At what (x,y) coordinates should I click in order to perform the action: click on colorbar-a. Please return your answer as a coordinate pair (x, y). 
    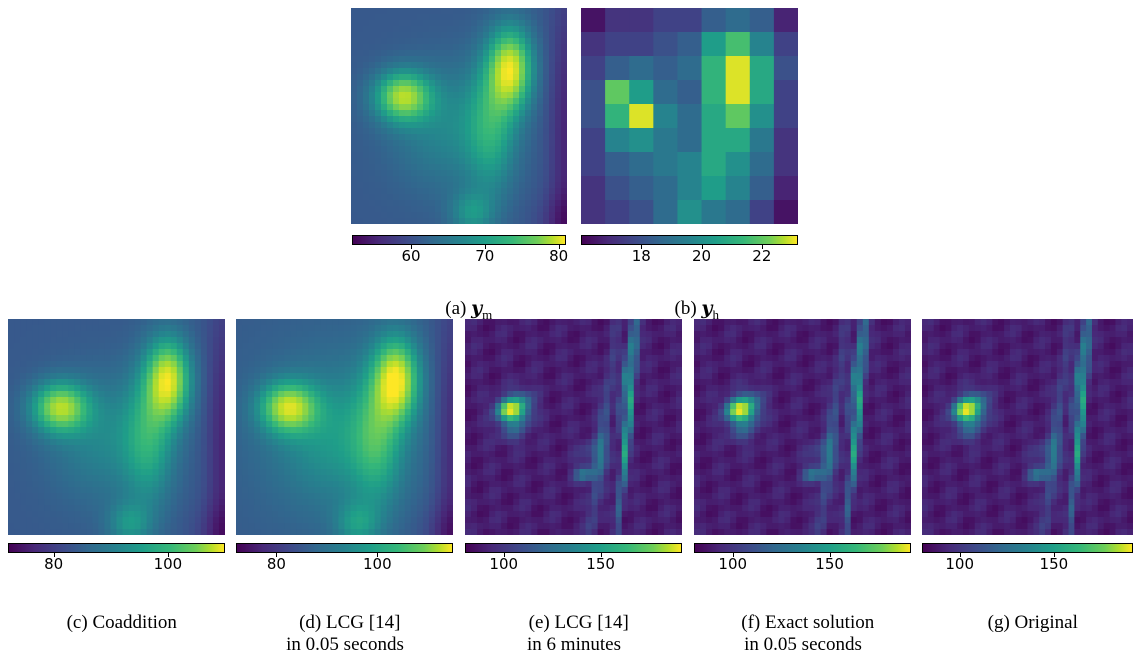
    Looking at the image, I should click on (459, 240).